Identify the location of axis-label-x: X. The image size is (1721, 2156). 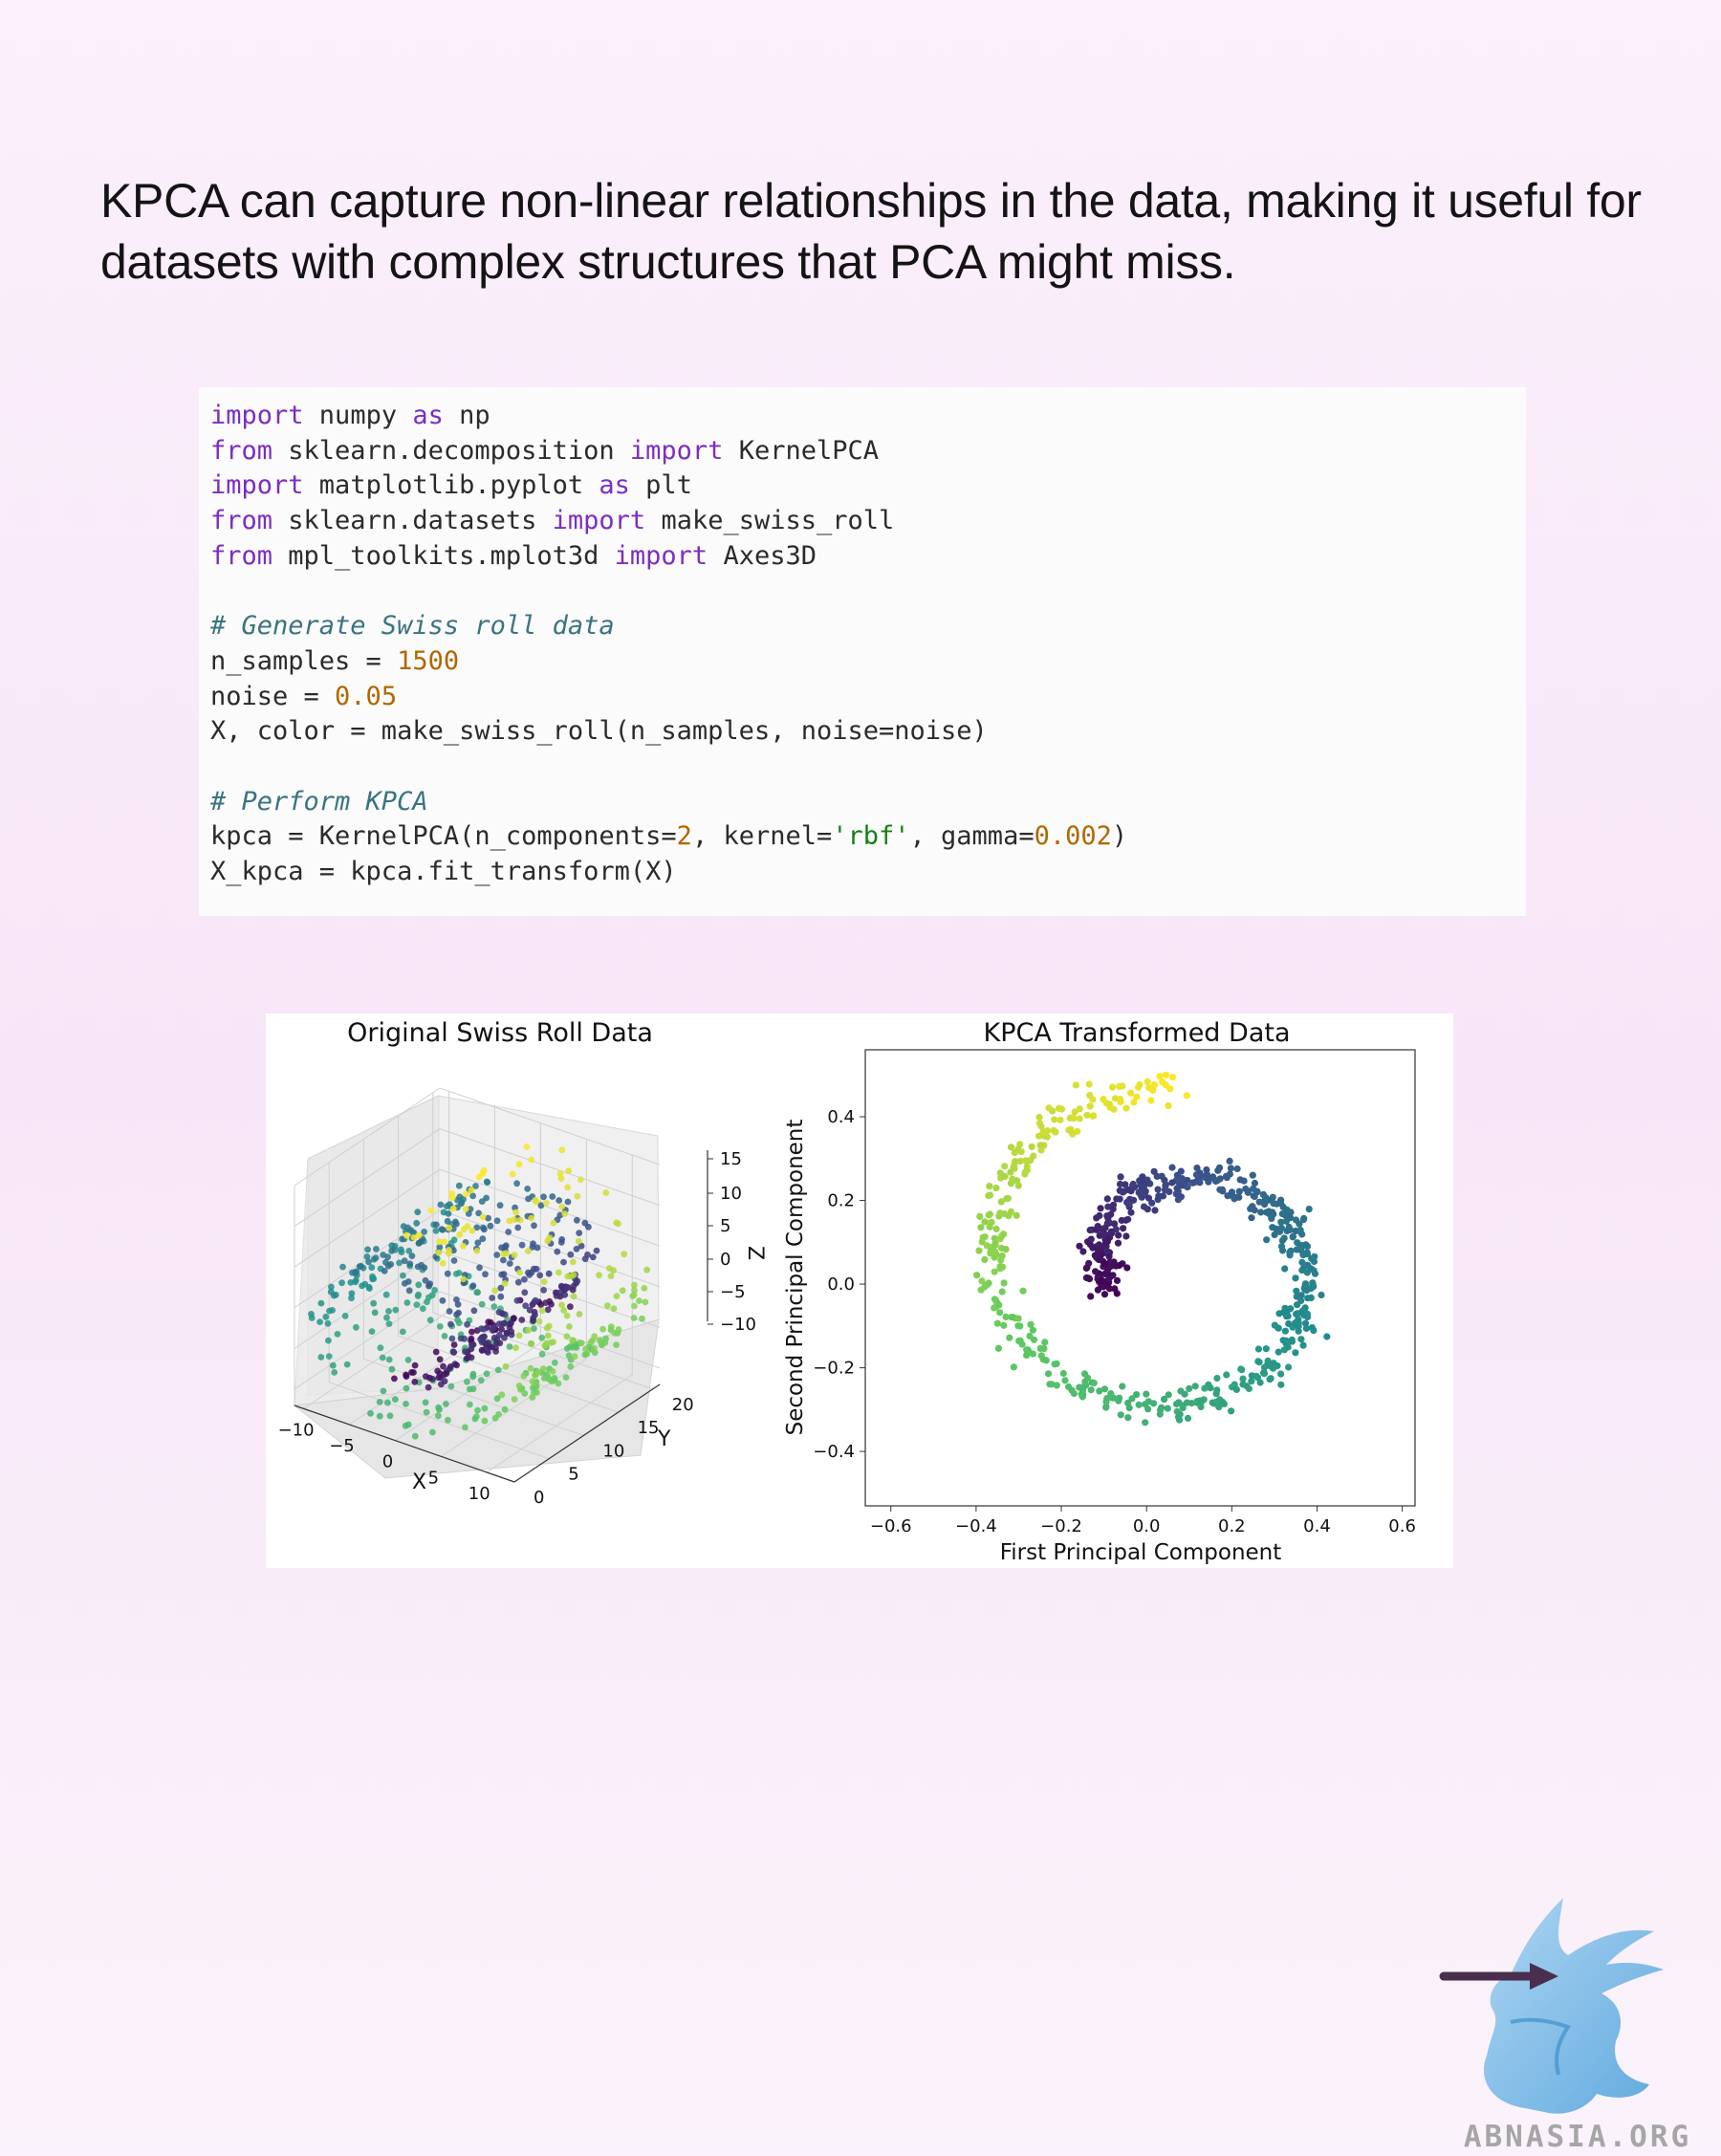
(419, 1482).